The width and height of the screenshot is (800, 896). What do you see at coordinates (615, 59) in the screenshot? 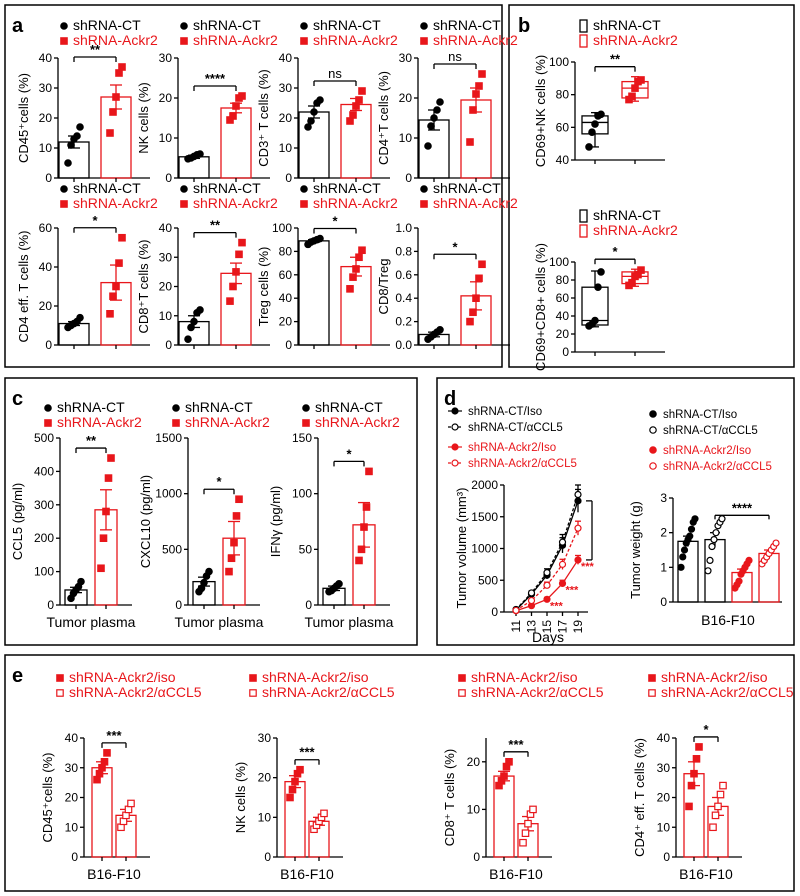
I see `significance-label: **` at bounding box center [615, 59].